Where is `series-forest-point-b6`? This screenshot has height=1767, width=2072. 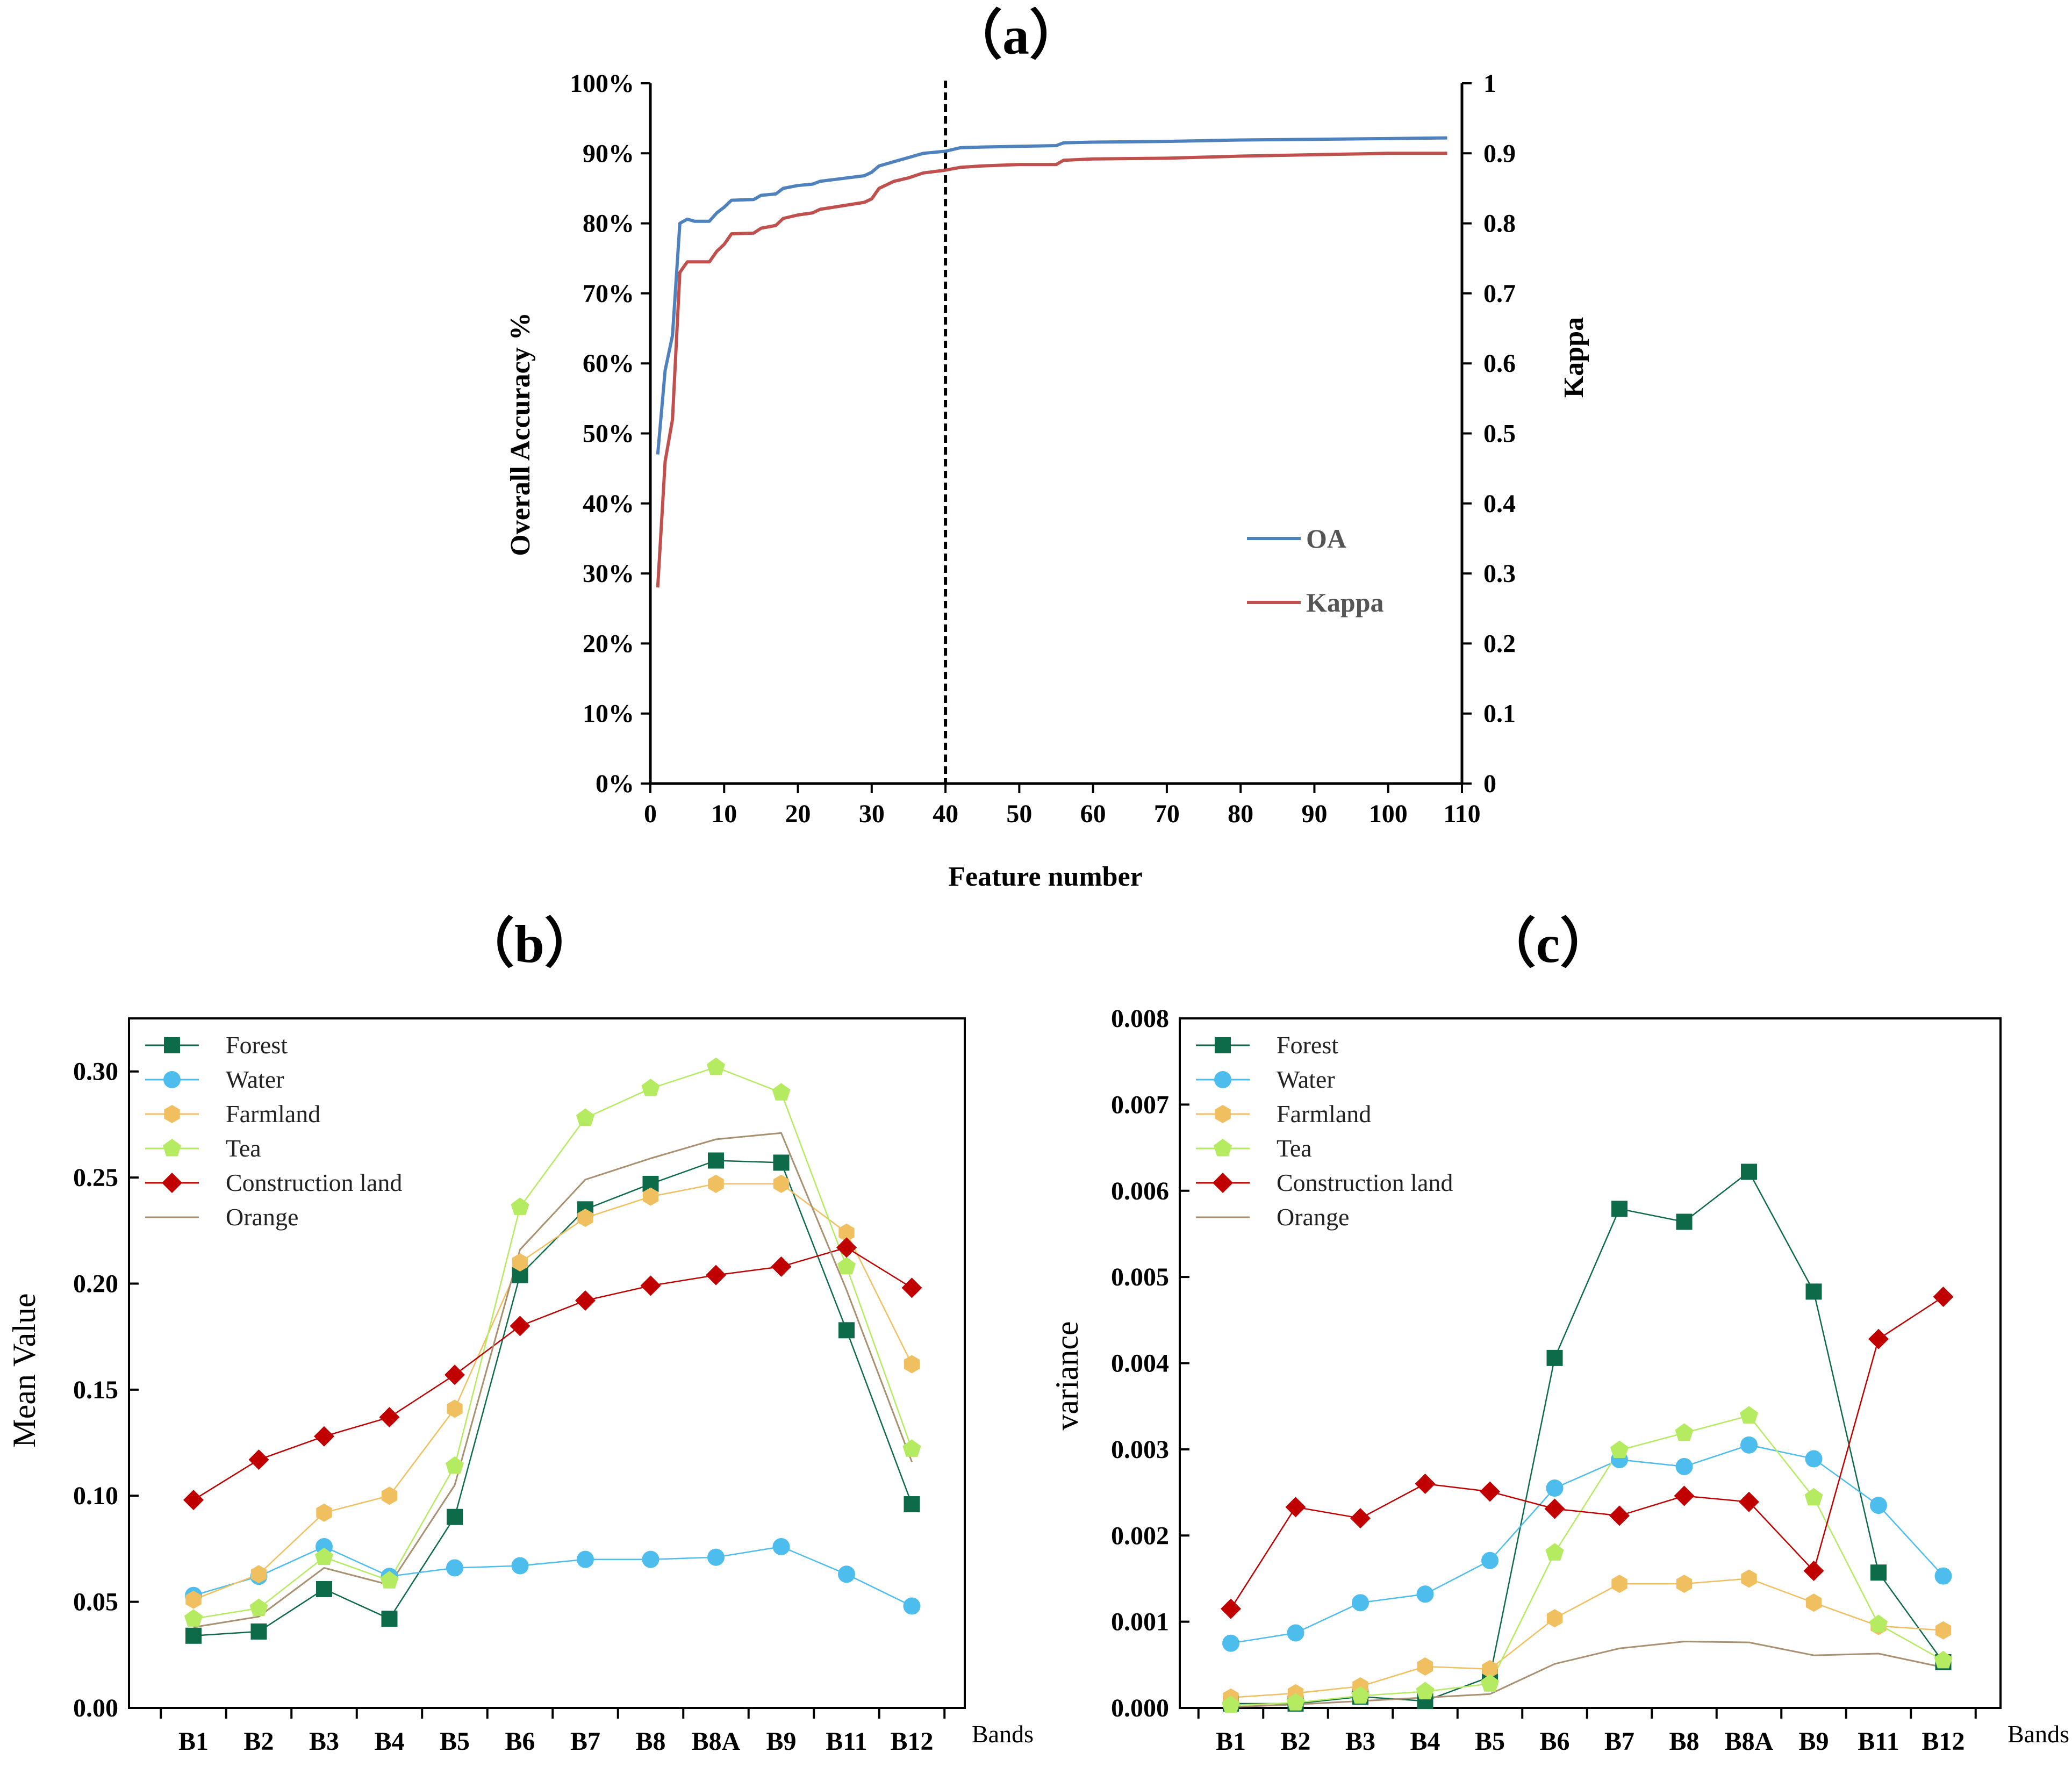 series-forest-point-b6 is located at coordinates (1554, 1357).